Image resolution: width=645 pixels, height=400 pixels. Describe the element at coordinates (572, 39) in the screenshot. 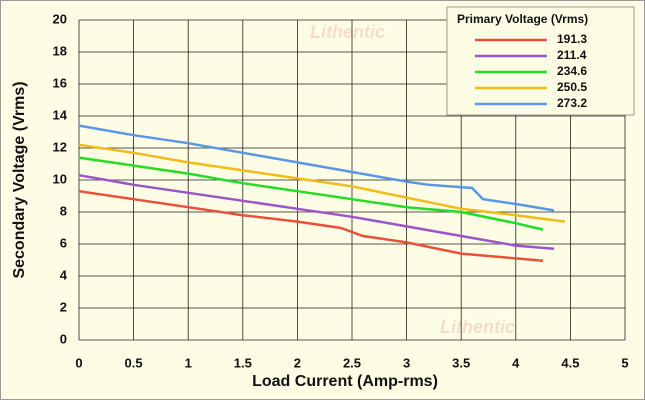

I see `legend-label: 191.3` at that location.